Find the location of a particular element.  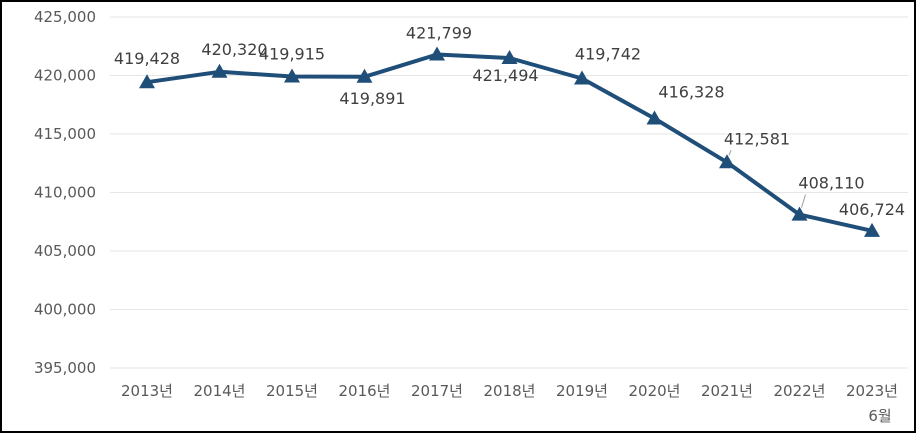

y-tick-label: 400,000 is located at coordinates (65, 310).